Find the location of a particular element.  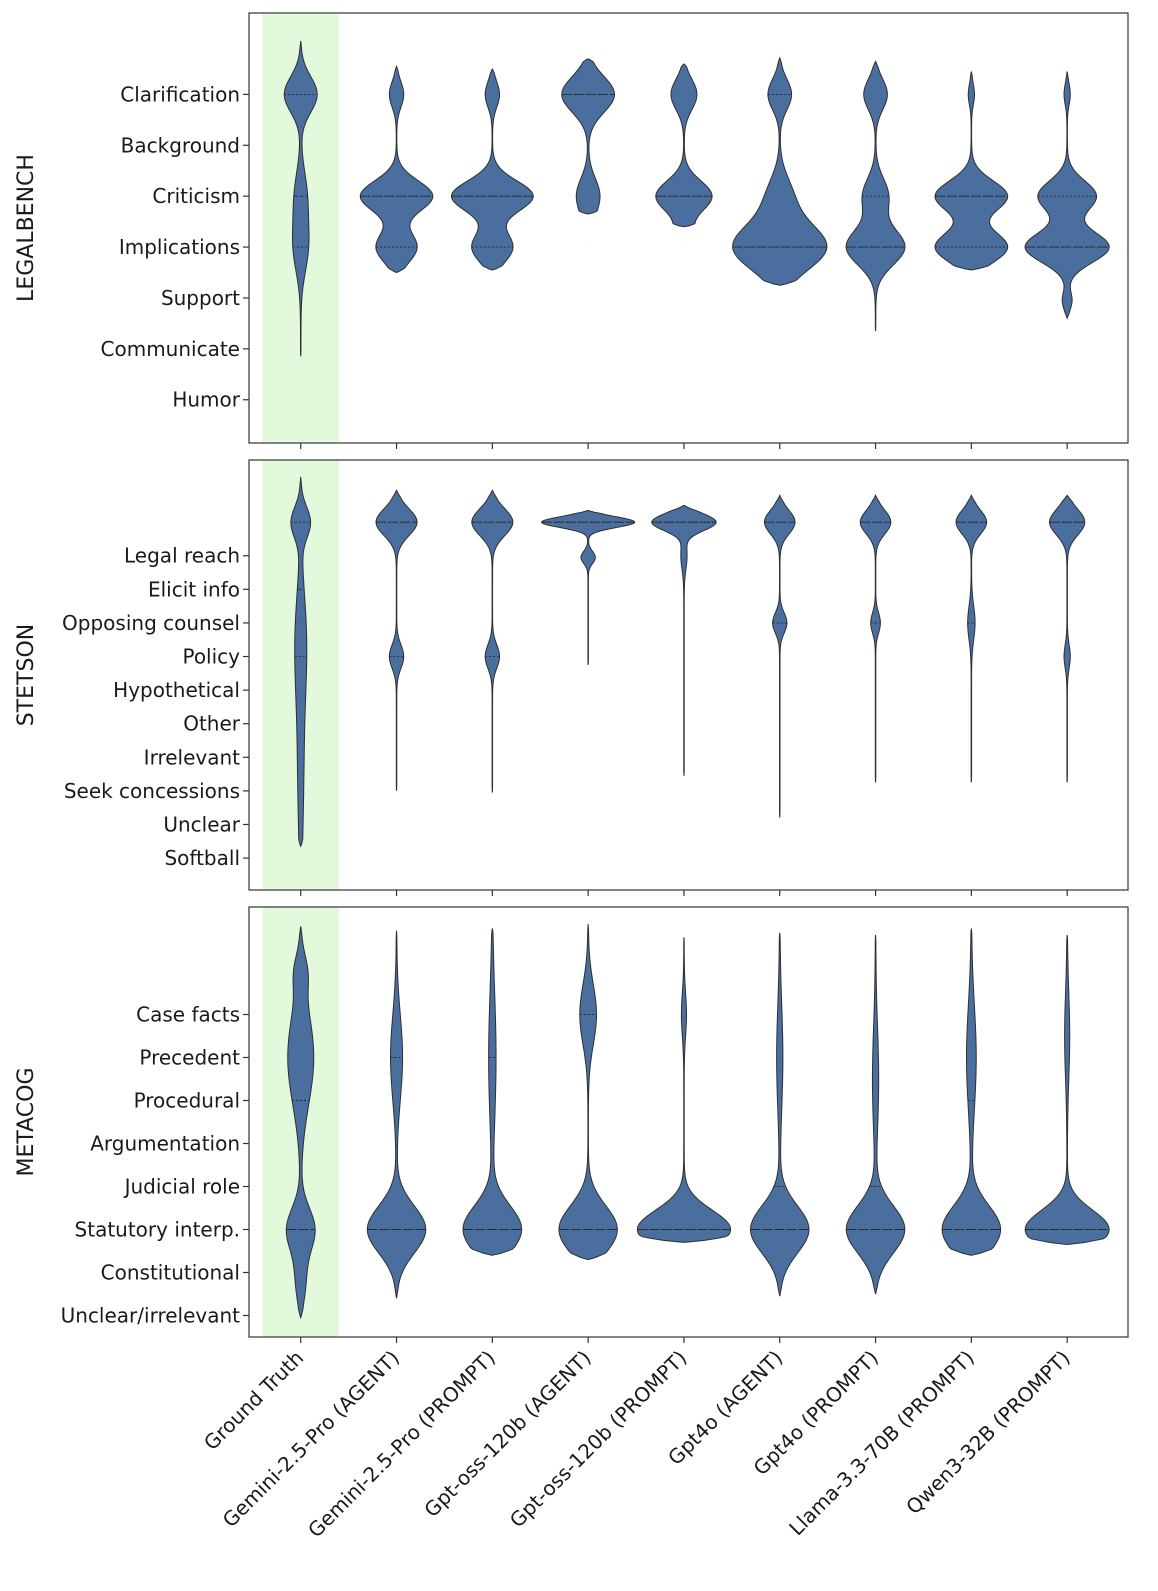

y-tick-label: Judicial role is located at coordinates (181, 1187).